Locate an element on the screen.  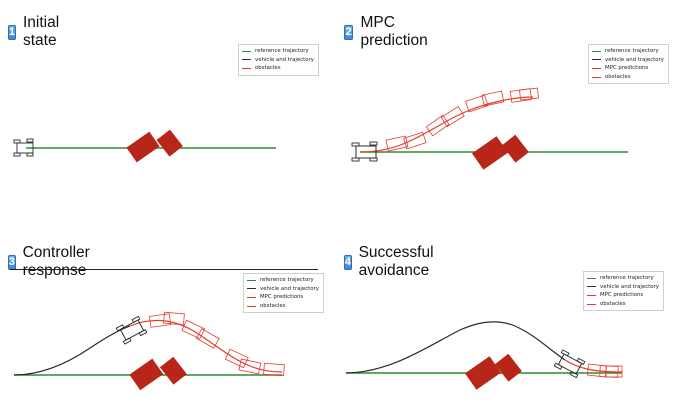
panel-1-graphics is located at coordinates (144, 146).